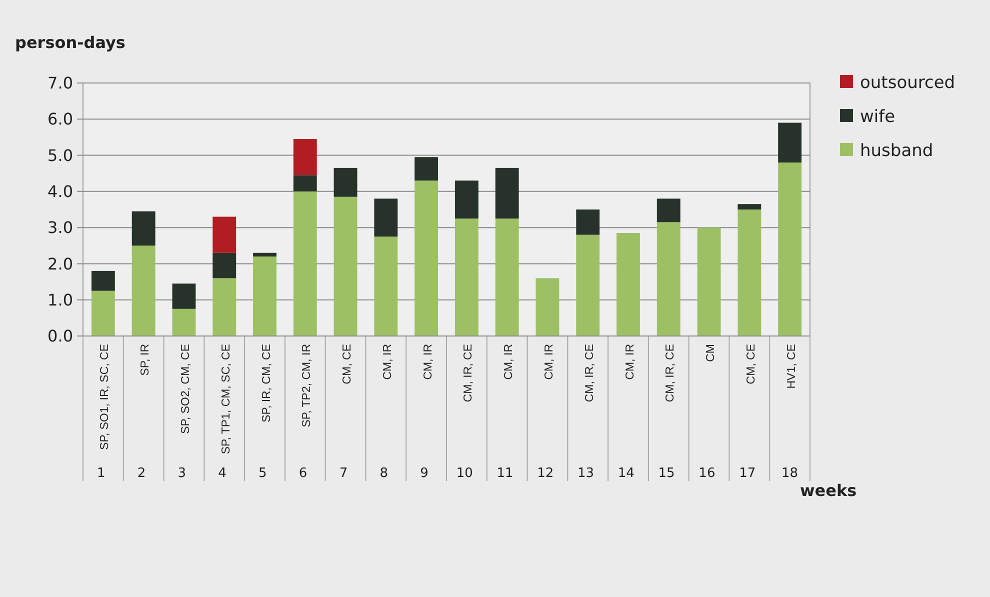 This screenshot has height=597, width=990. What do you see at coordinates (60, 228) in the screenshot?
I see `y-tick-label: 3.0` at bounding box center [60, 228].